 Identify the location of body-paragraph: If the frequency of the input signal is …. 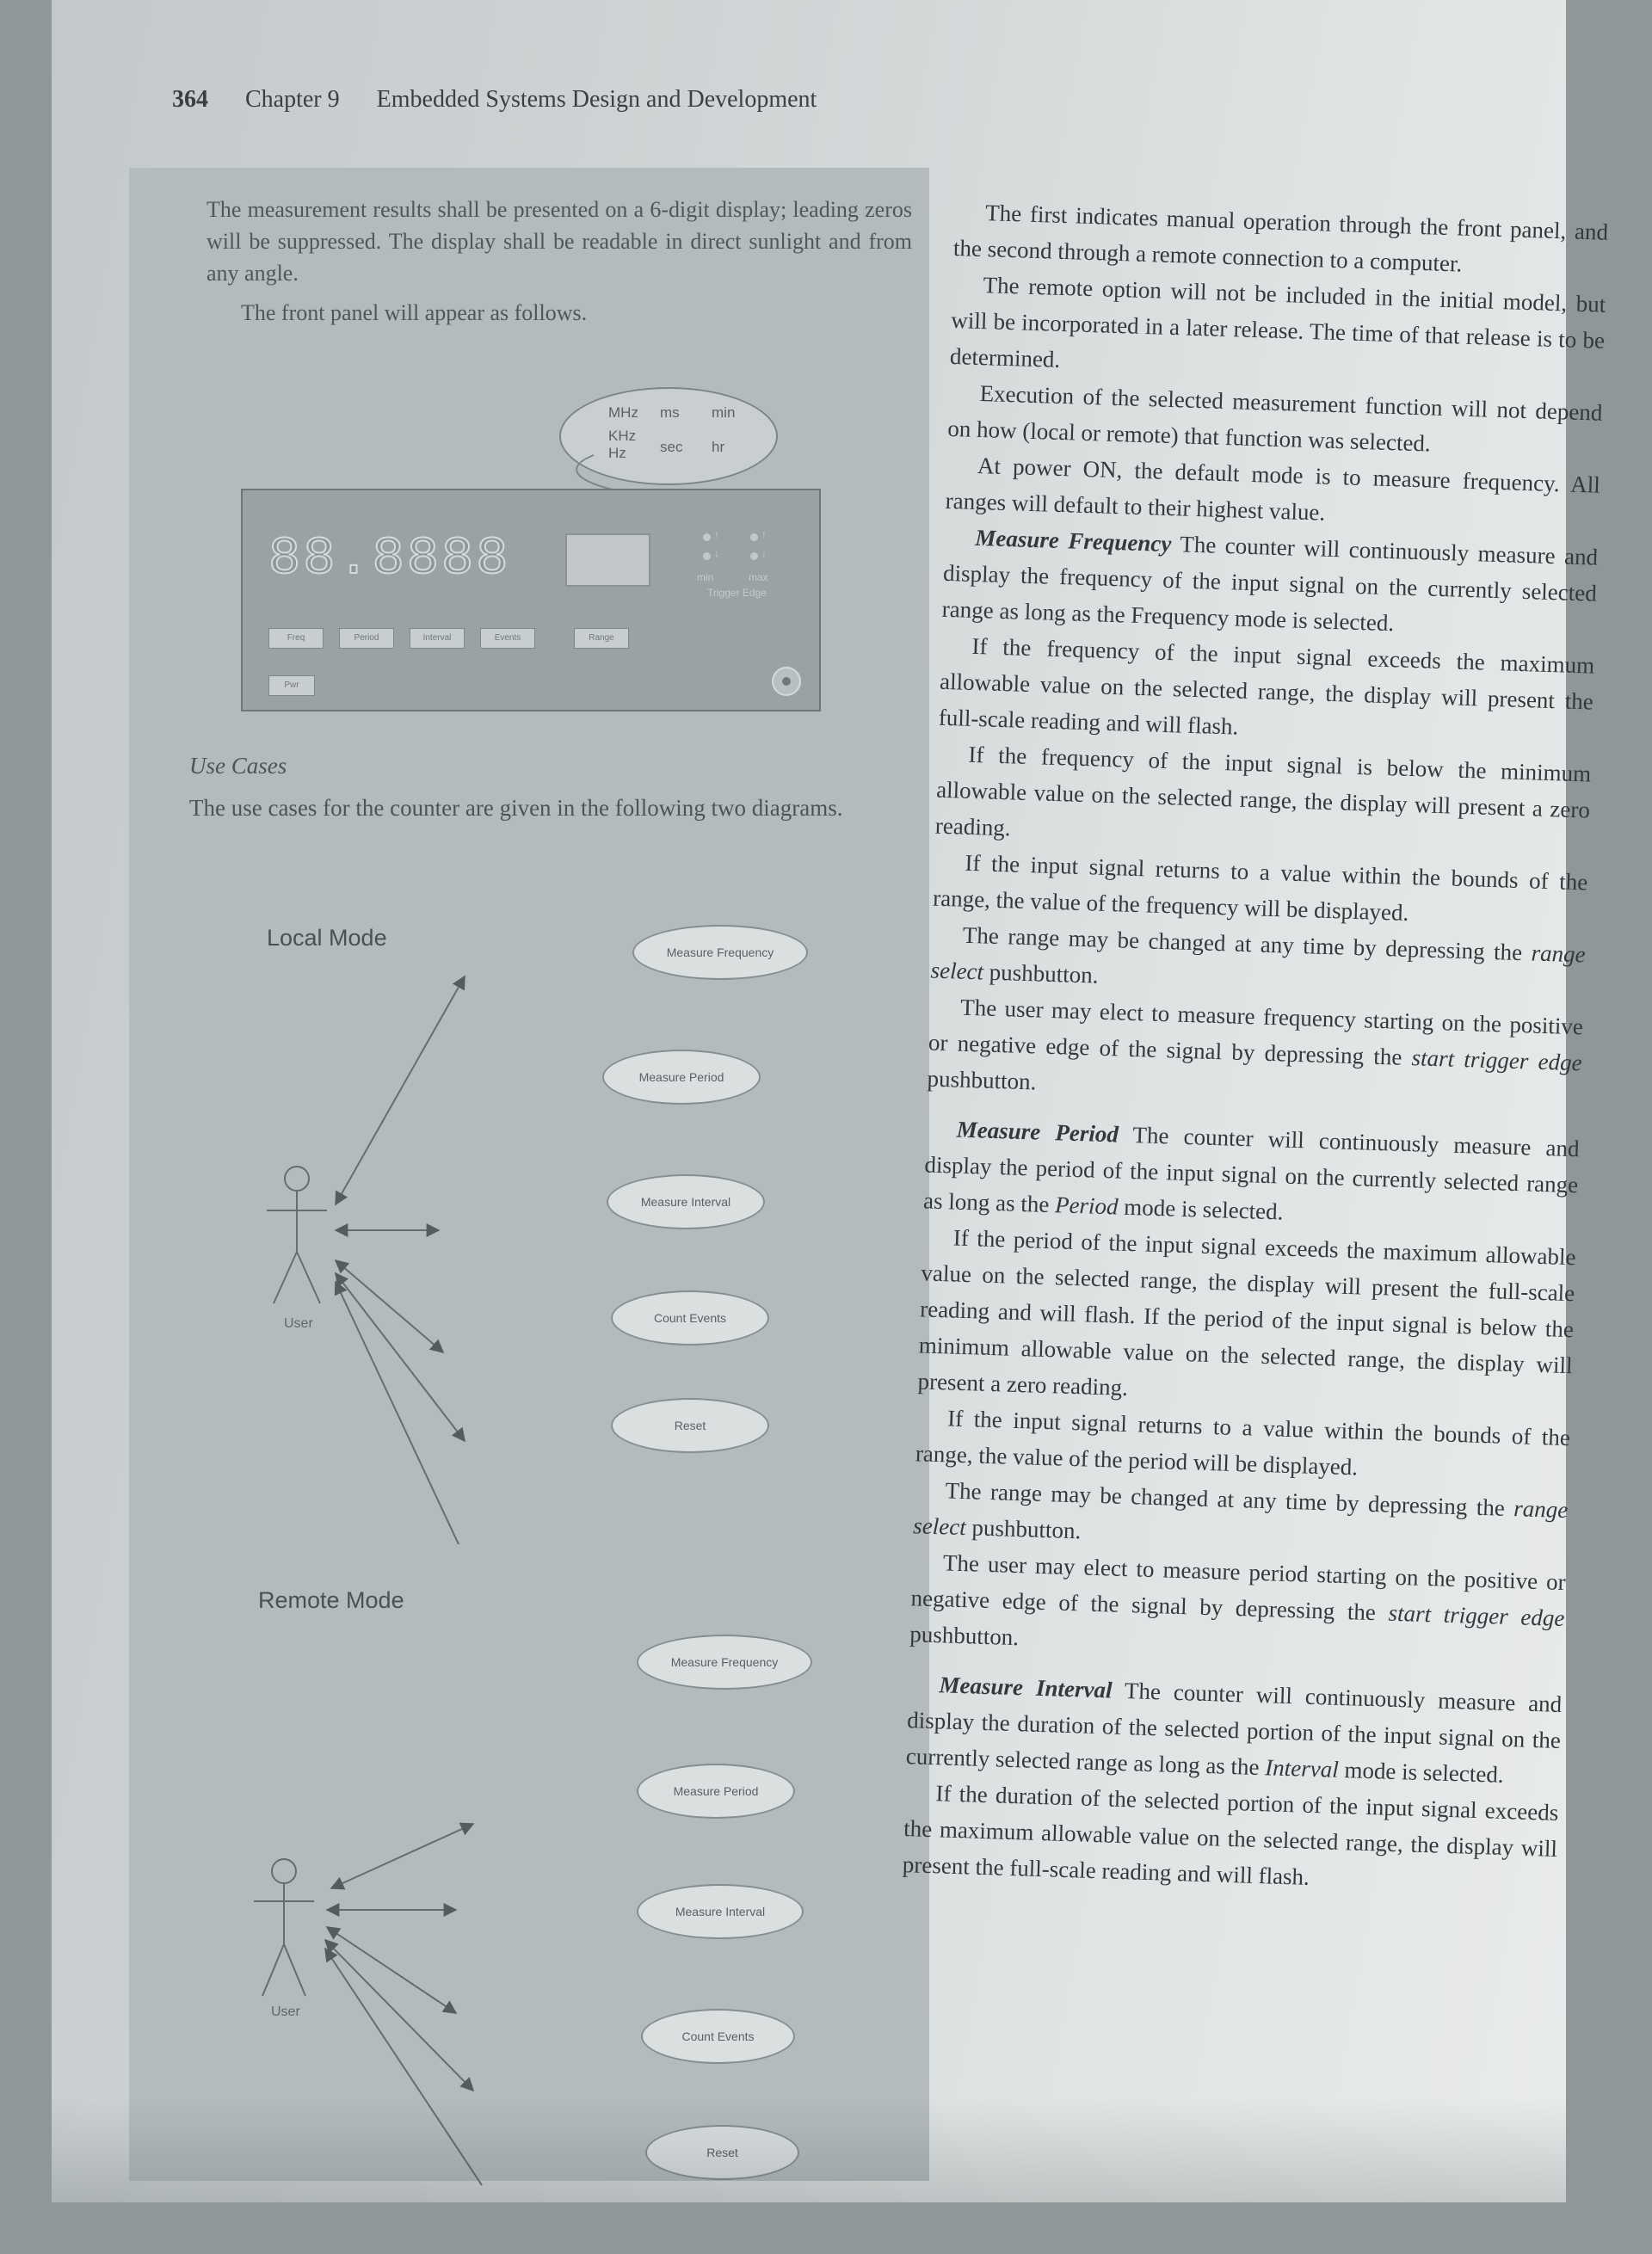
(1263, 791).